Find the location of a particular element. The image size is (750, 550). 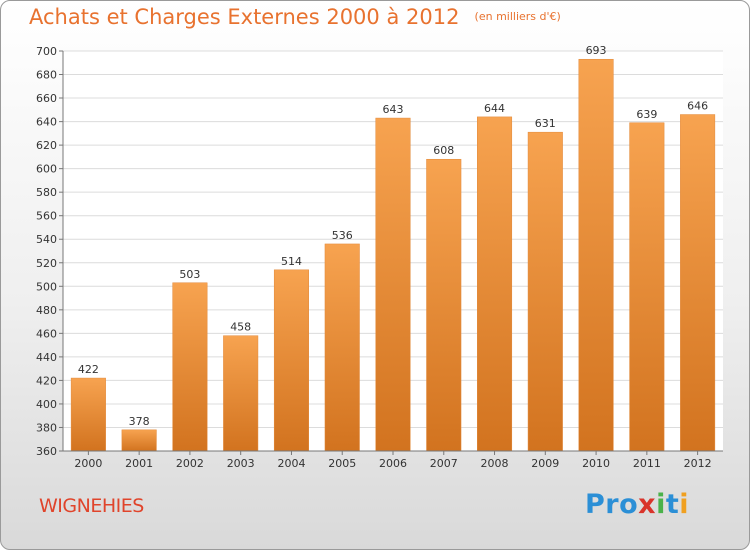

y-tick-label: 580 is located at coordinates (46, 192).